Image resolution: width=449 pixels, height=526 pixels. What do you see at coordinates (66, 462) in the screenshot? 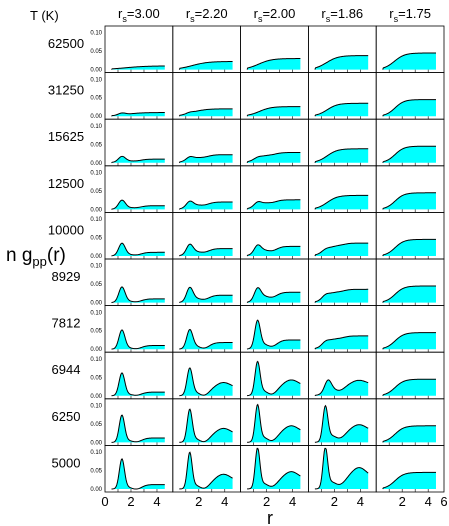
I see `row-header-temperature: 5000` at bounding box center [66, 462].